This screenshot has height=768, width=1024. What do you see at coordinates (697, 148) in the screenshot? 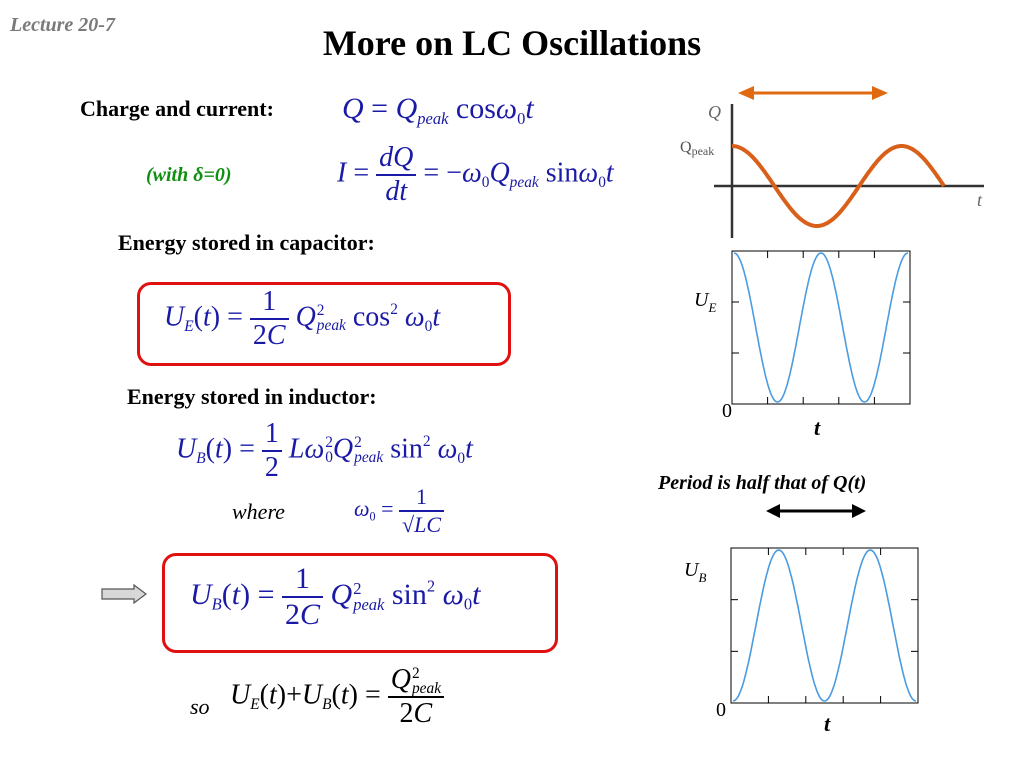
I see `q-peak-label: Qpeak` at bounding box center [697, 148].